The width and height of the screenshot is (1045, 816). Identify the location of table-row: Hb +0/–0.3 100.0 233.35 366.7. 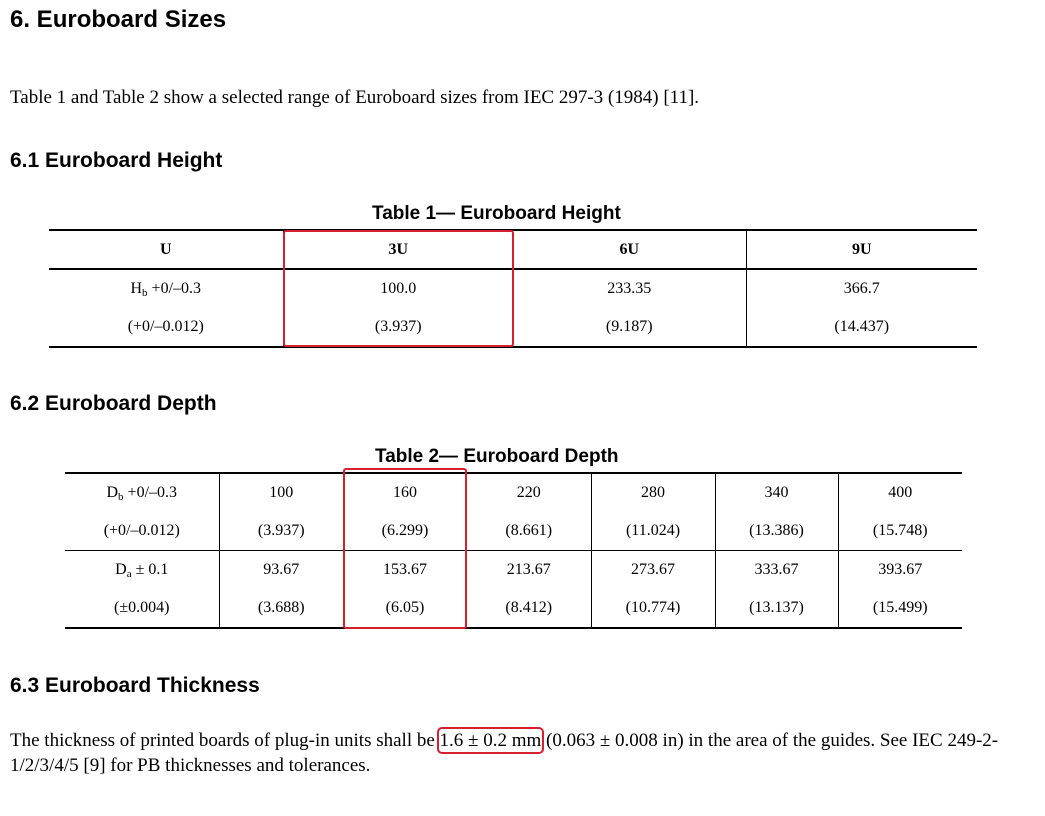
(513, 288).